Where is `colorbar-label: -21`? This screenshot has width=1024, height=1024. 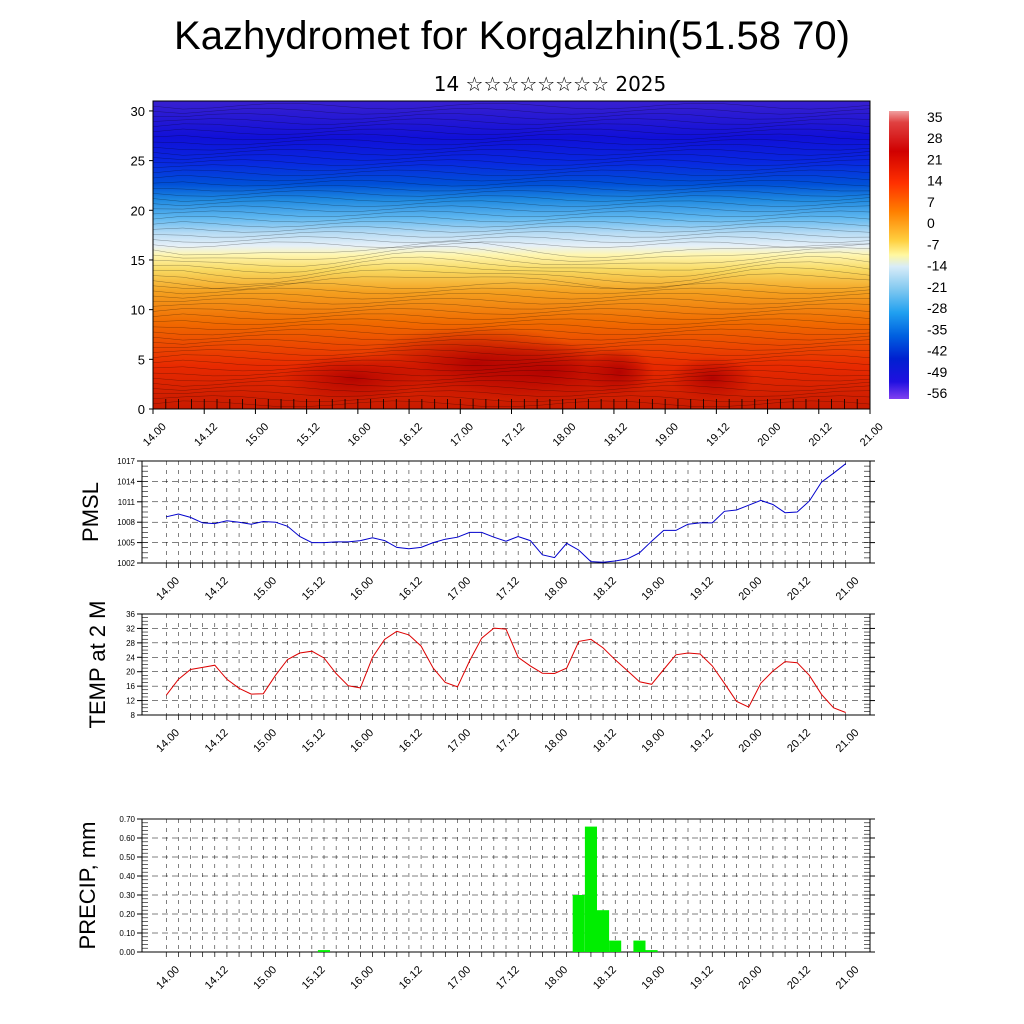 colorbar-label: -21 is located at coordinates (937, 287).